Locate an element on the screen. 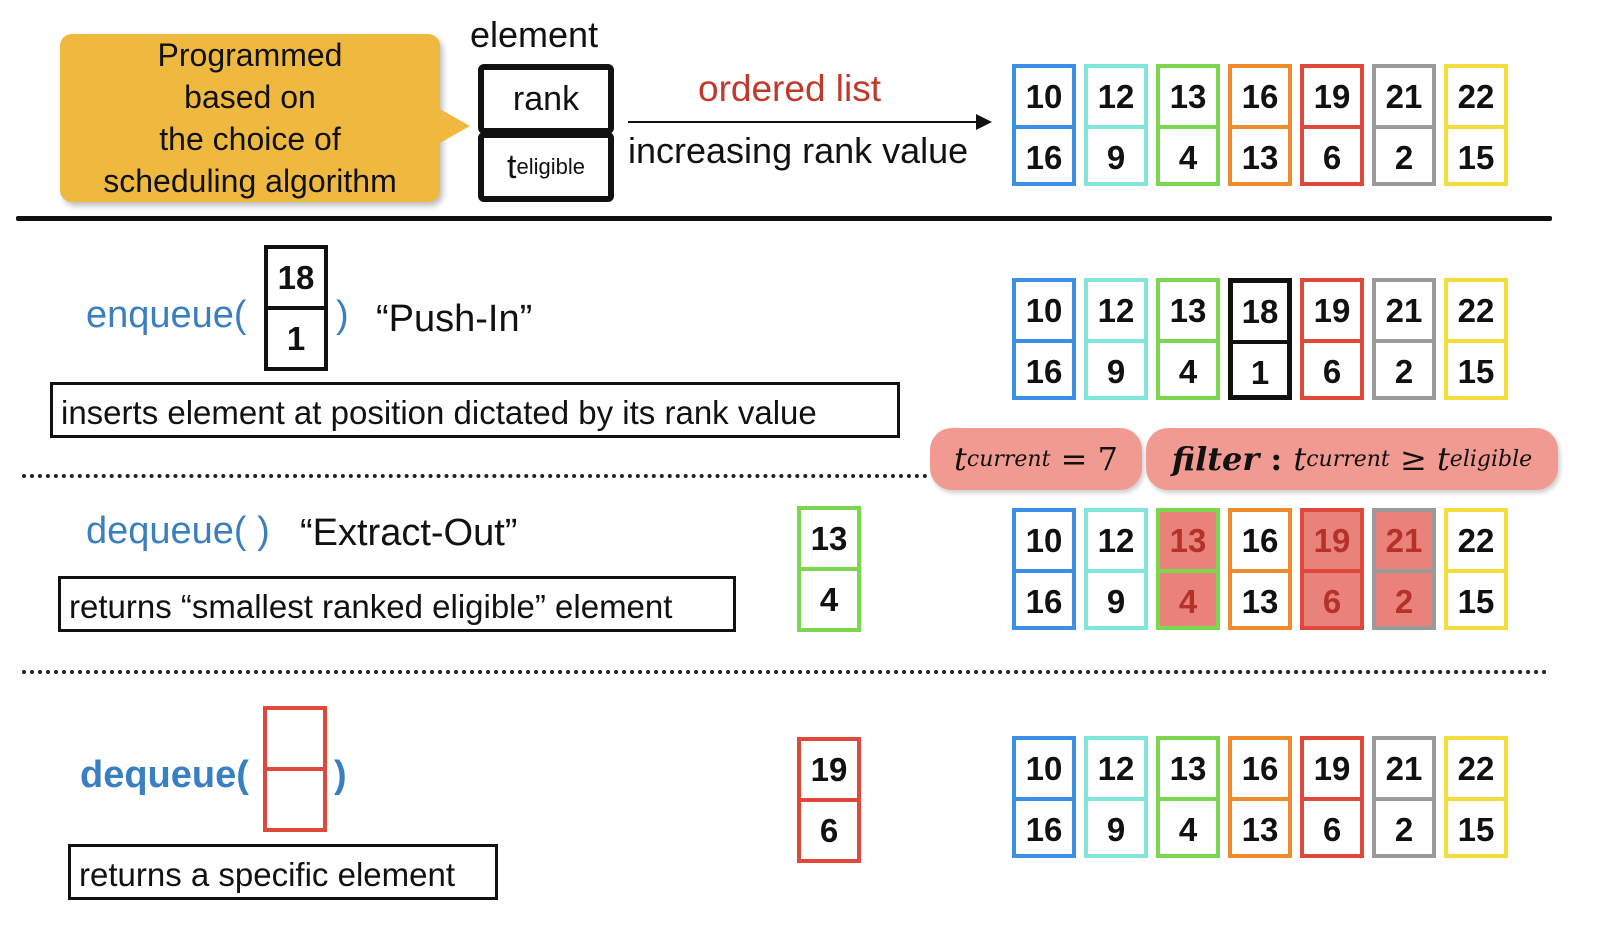 The width and height of the screenshot is (1610, 928). callout-line-2: based on is located at coordinates (250, 97).